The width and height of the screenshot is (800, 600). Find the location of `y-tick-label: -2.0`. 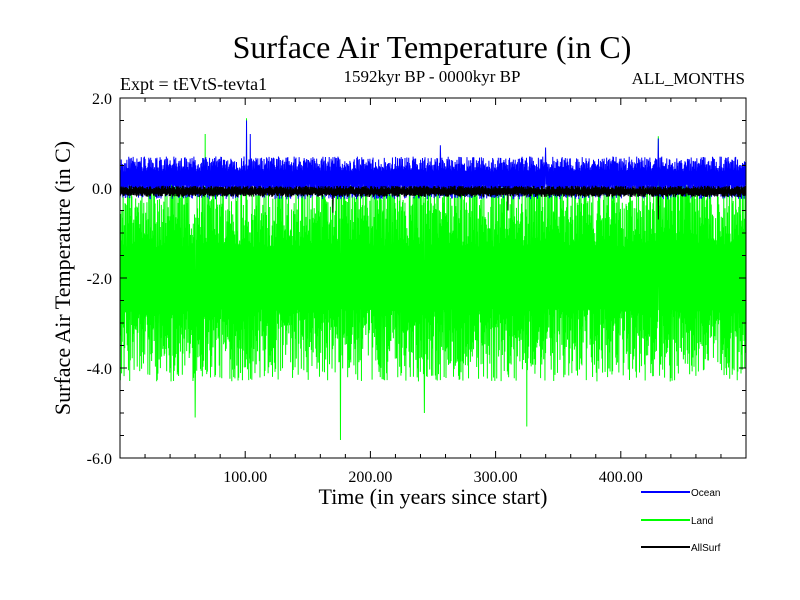

y-tick-label: -2.0 is located at coordinates (99, 279).